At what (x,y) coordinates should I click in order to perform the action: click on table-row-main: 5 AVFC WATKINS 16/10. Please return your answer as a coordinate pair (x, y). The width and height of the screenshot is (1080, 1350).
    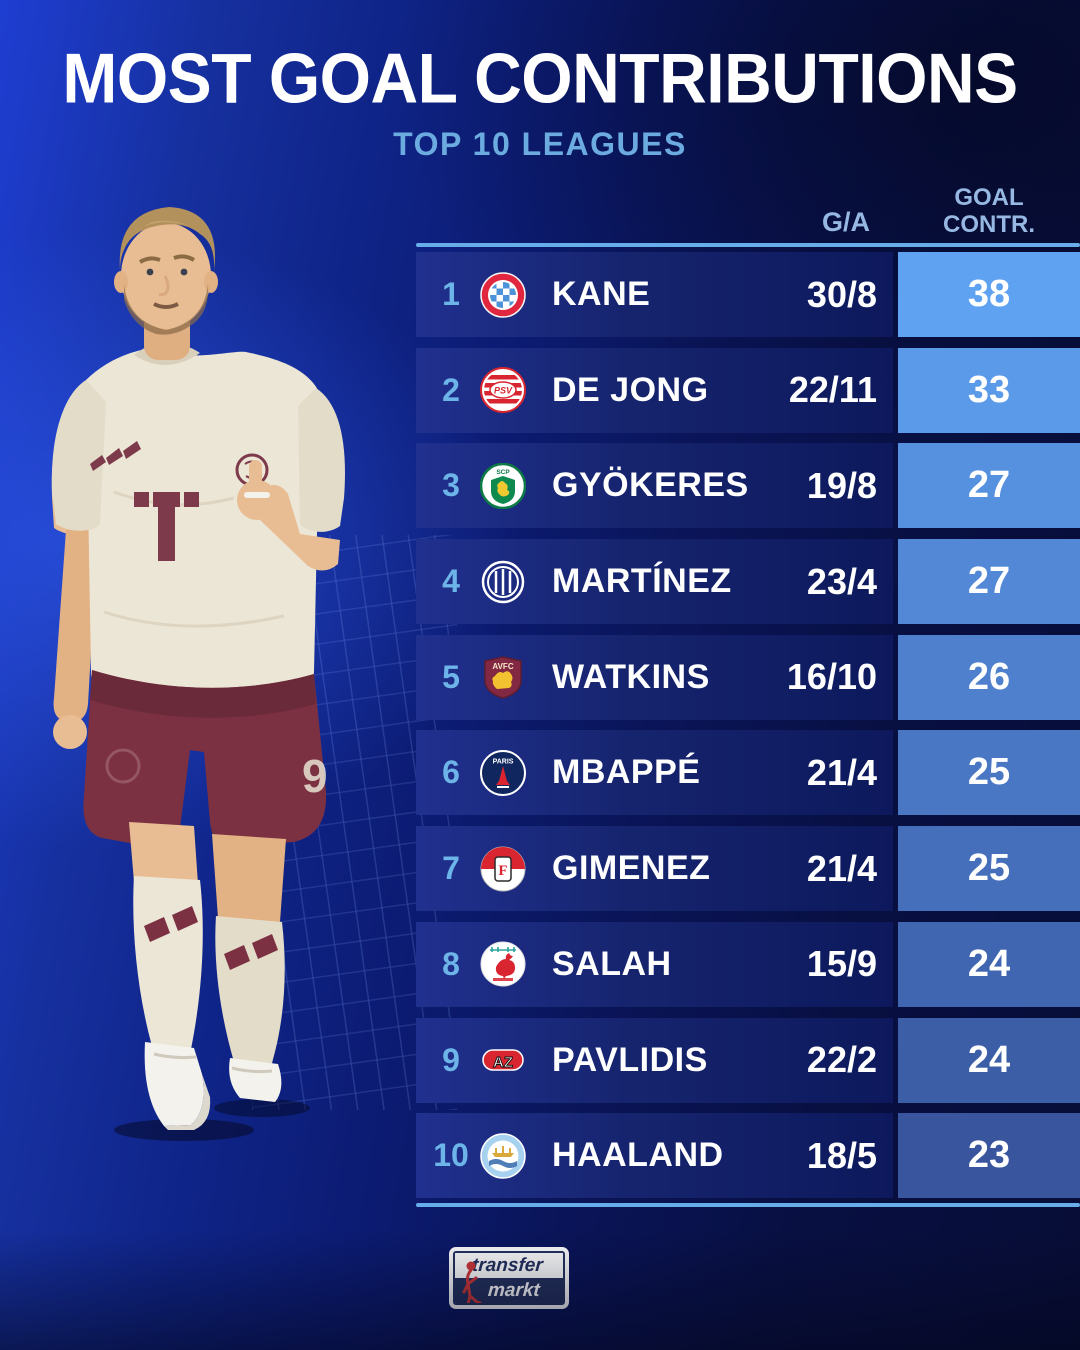
    Looking at the image, I should click on (654, 677).